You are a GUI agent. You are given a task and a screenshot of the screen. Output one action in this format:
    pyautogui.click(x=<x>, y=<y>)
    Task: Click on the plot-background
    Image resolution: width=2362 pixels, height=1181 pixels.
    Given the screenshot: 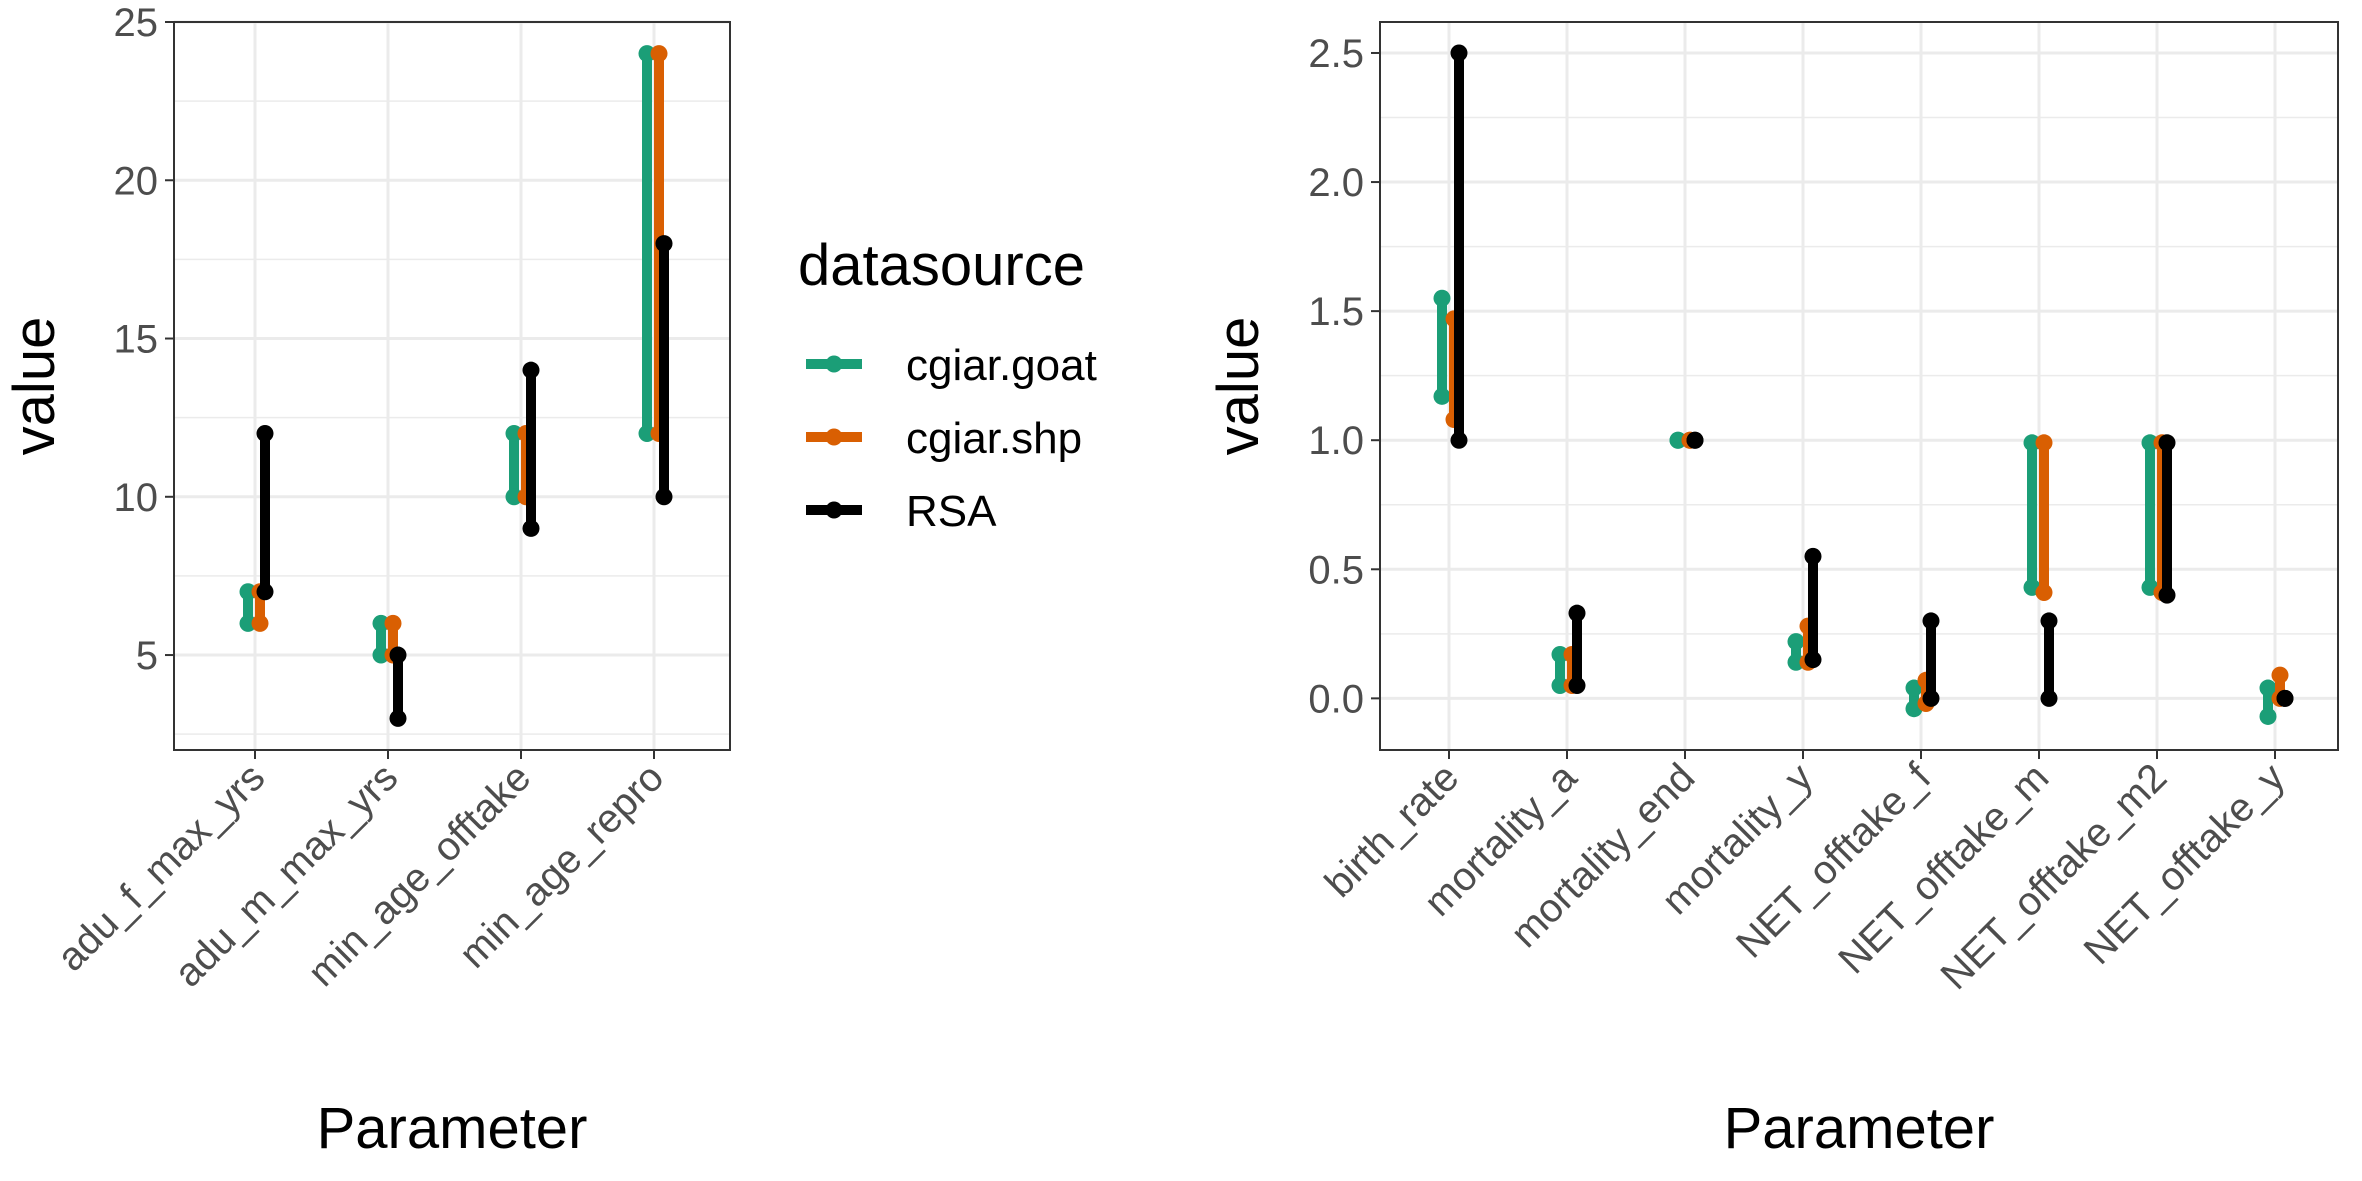 What is the action you would take?
    pyautogui.click(x=452, y=386)
    